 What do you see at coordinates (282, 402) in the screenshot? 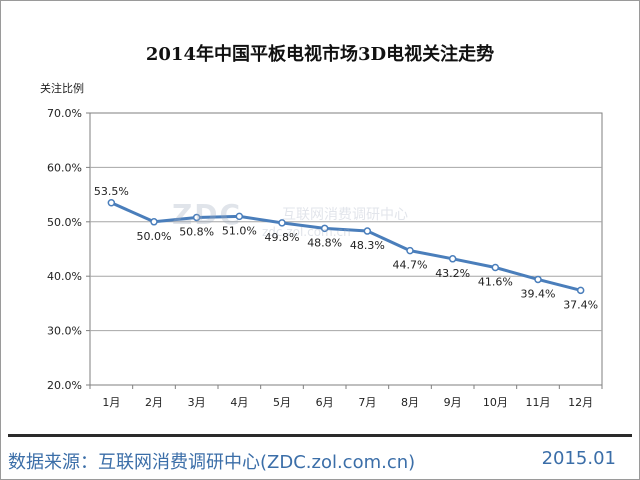
I see `x-tick-label: 5月` at bounding box center [282, 402].